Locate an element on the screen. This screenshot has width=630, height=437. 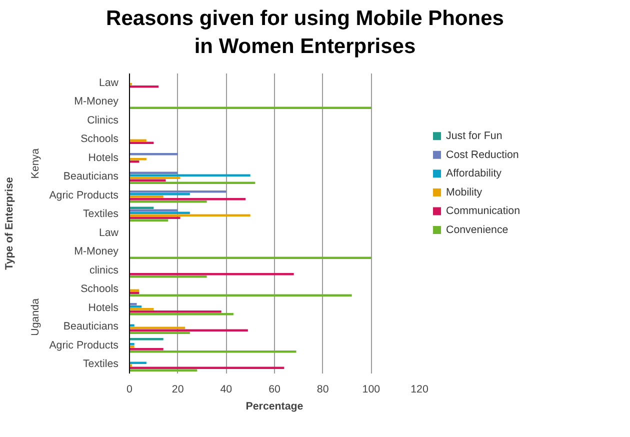
x-tick-label: 40 is located at coordinates (226, 390).